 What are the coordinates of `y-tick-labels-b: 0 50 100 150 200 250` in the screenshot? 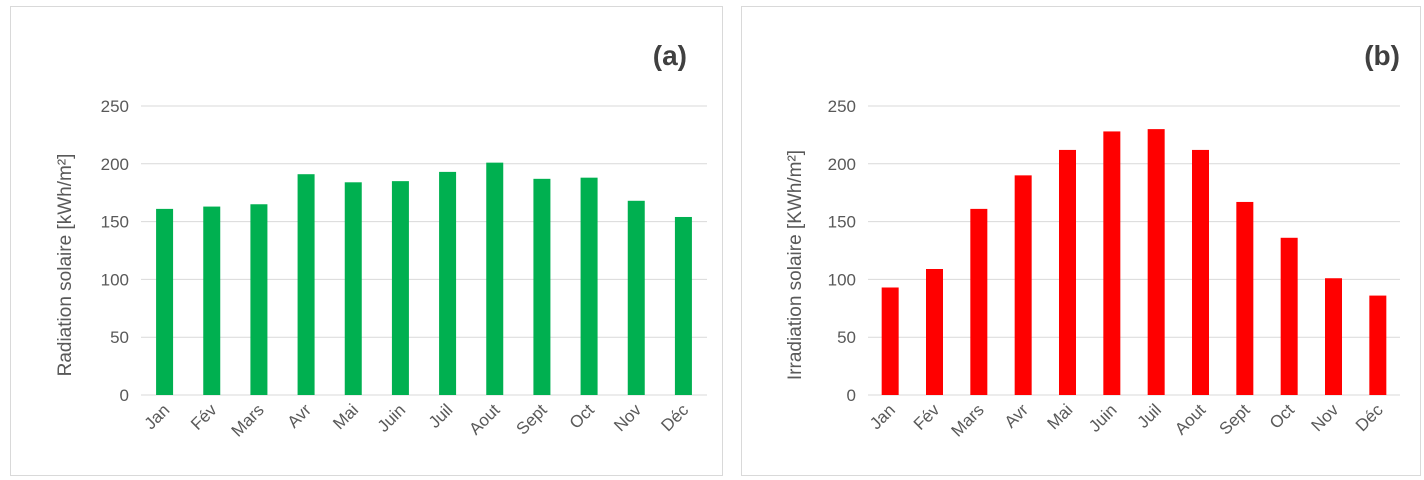 It's located at (842, 251).